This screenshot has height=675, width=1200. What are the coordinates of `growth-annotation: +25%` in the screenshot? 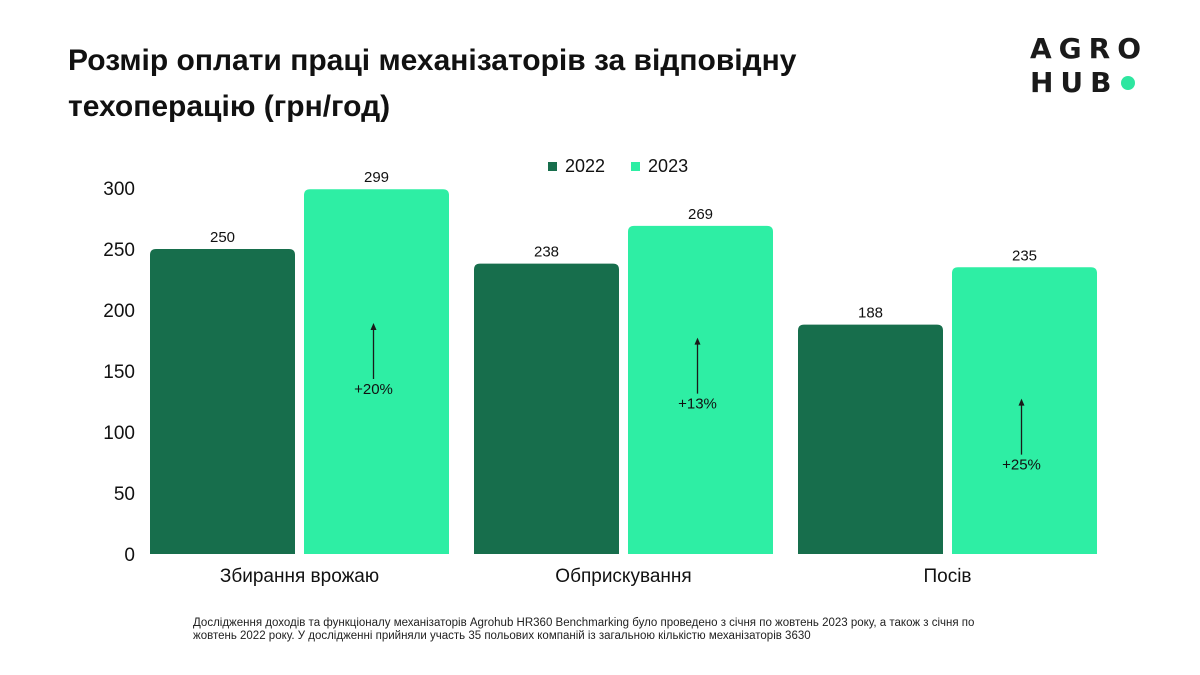 It's located at (1021, 465).